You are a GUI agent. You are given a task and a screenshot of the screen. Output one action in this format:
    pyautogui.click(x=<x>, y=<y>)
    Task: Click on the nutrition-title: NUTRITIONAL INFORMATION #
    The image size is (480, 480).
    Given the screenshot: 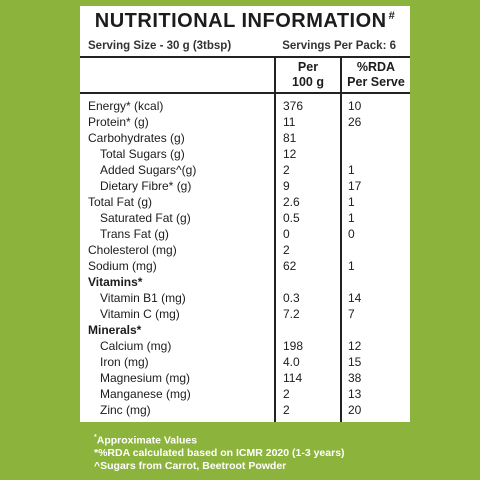 What is the action you would take?
    pyautogui.click(x=245, y=21)
    